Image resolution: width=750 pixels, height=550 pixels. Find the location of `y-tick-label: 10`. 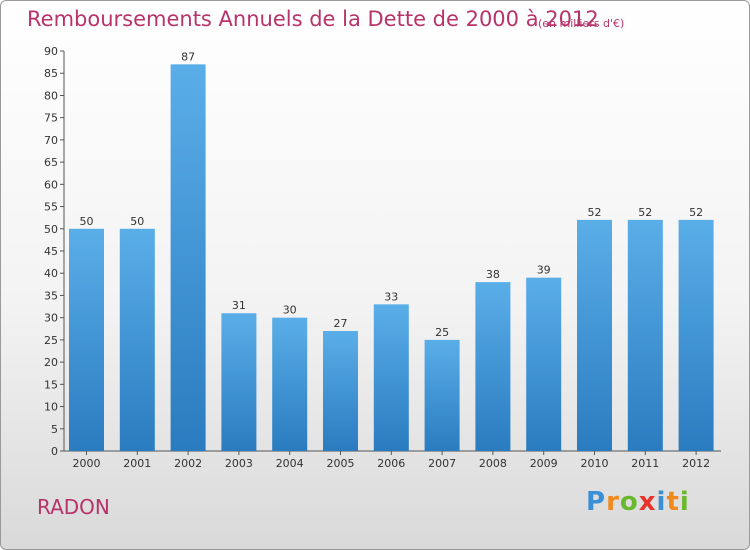

y-tick-label: 10 is located at coordinates (51, 407).